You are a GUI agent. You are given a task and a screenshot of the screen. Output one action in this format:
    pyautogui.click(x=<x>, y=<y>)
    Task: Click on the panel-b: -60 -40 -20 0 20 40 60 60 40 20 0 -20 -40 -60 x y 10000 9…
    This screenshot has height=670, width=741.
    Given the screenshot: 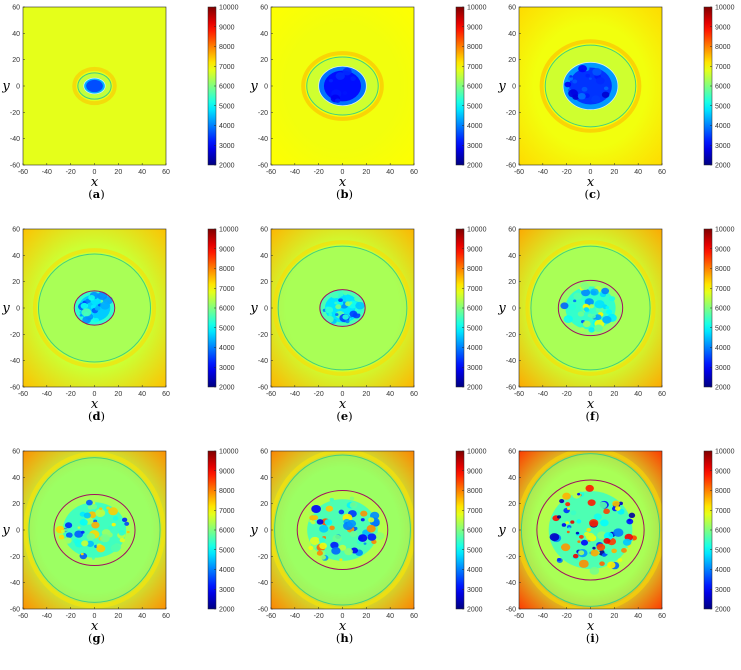 What is the action you would take?
    pyautogui.click(x=367, y=103)
    